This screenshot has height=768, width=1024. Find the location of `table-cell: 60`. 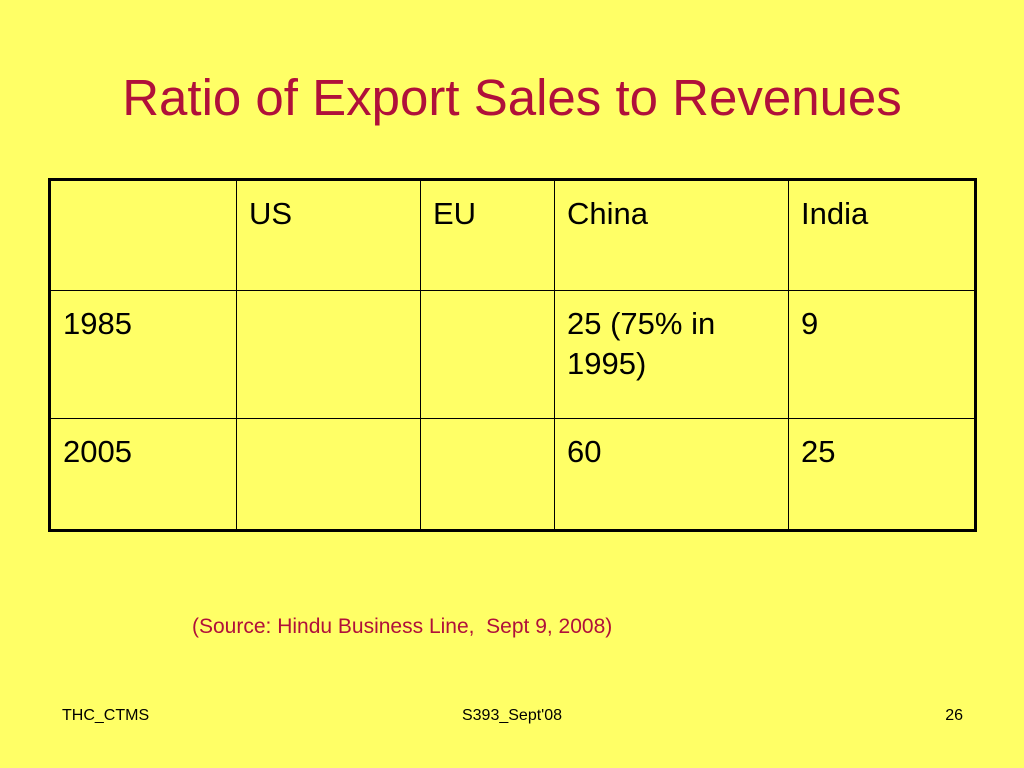

table-cell: 60 is located at coordinates (671, 474).